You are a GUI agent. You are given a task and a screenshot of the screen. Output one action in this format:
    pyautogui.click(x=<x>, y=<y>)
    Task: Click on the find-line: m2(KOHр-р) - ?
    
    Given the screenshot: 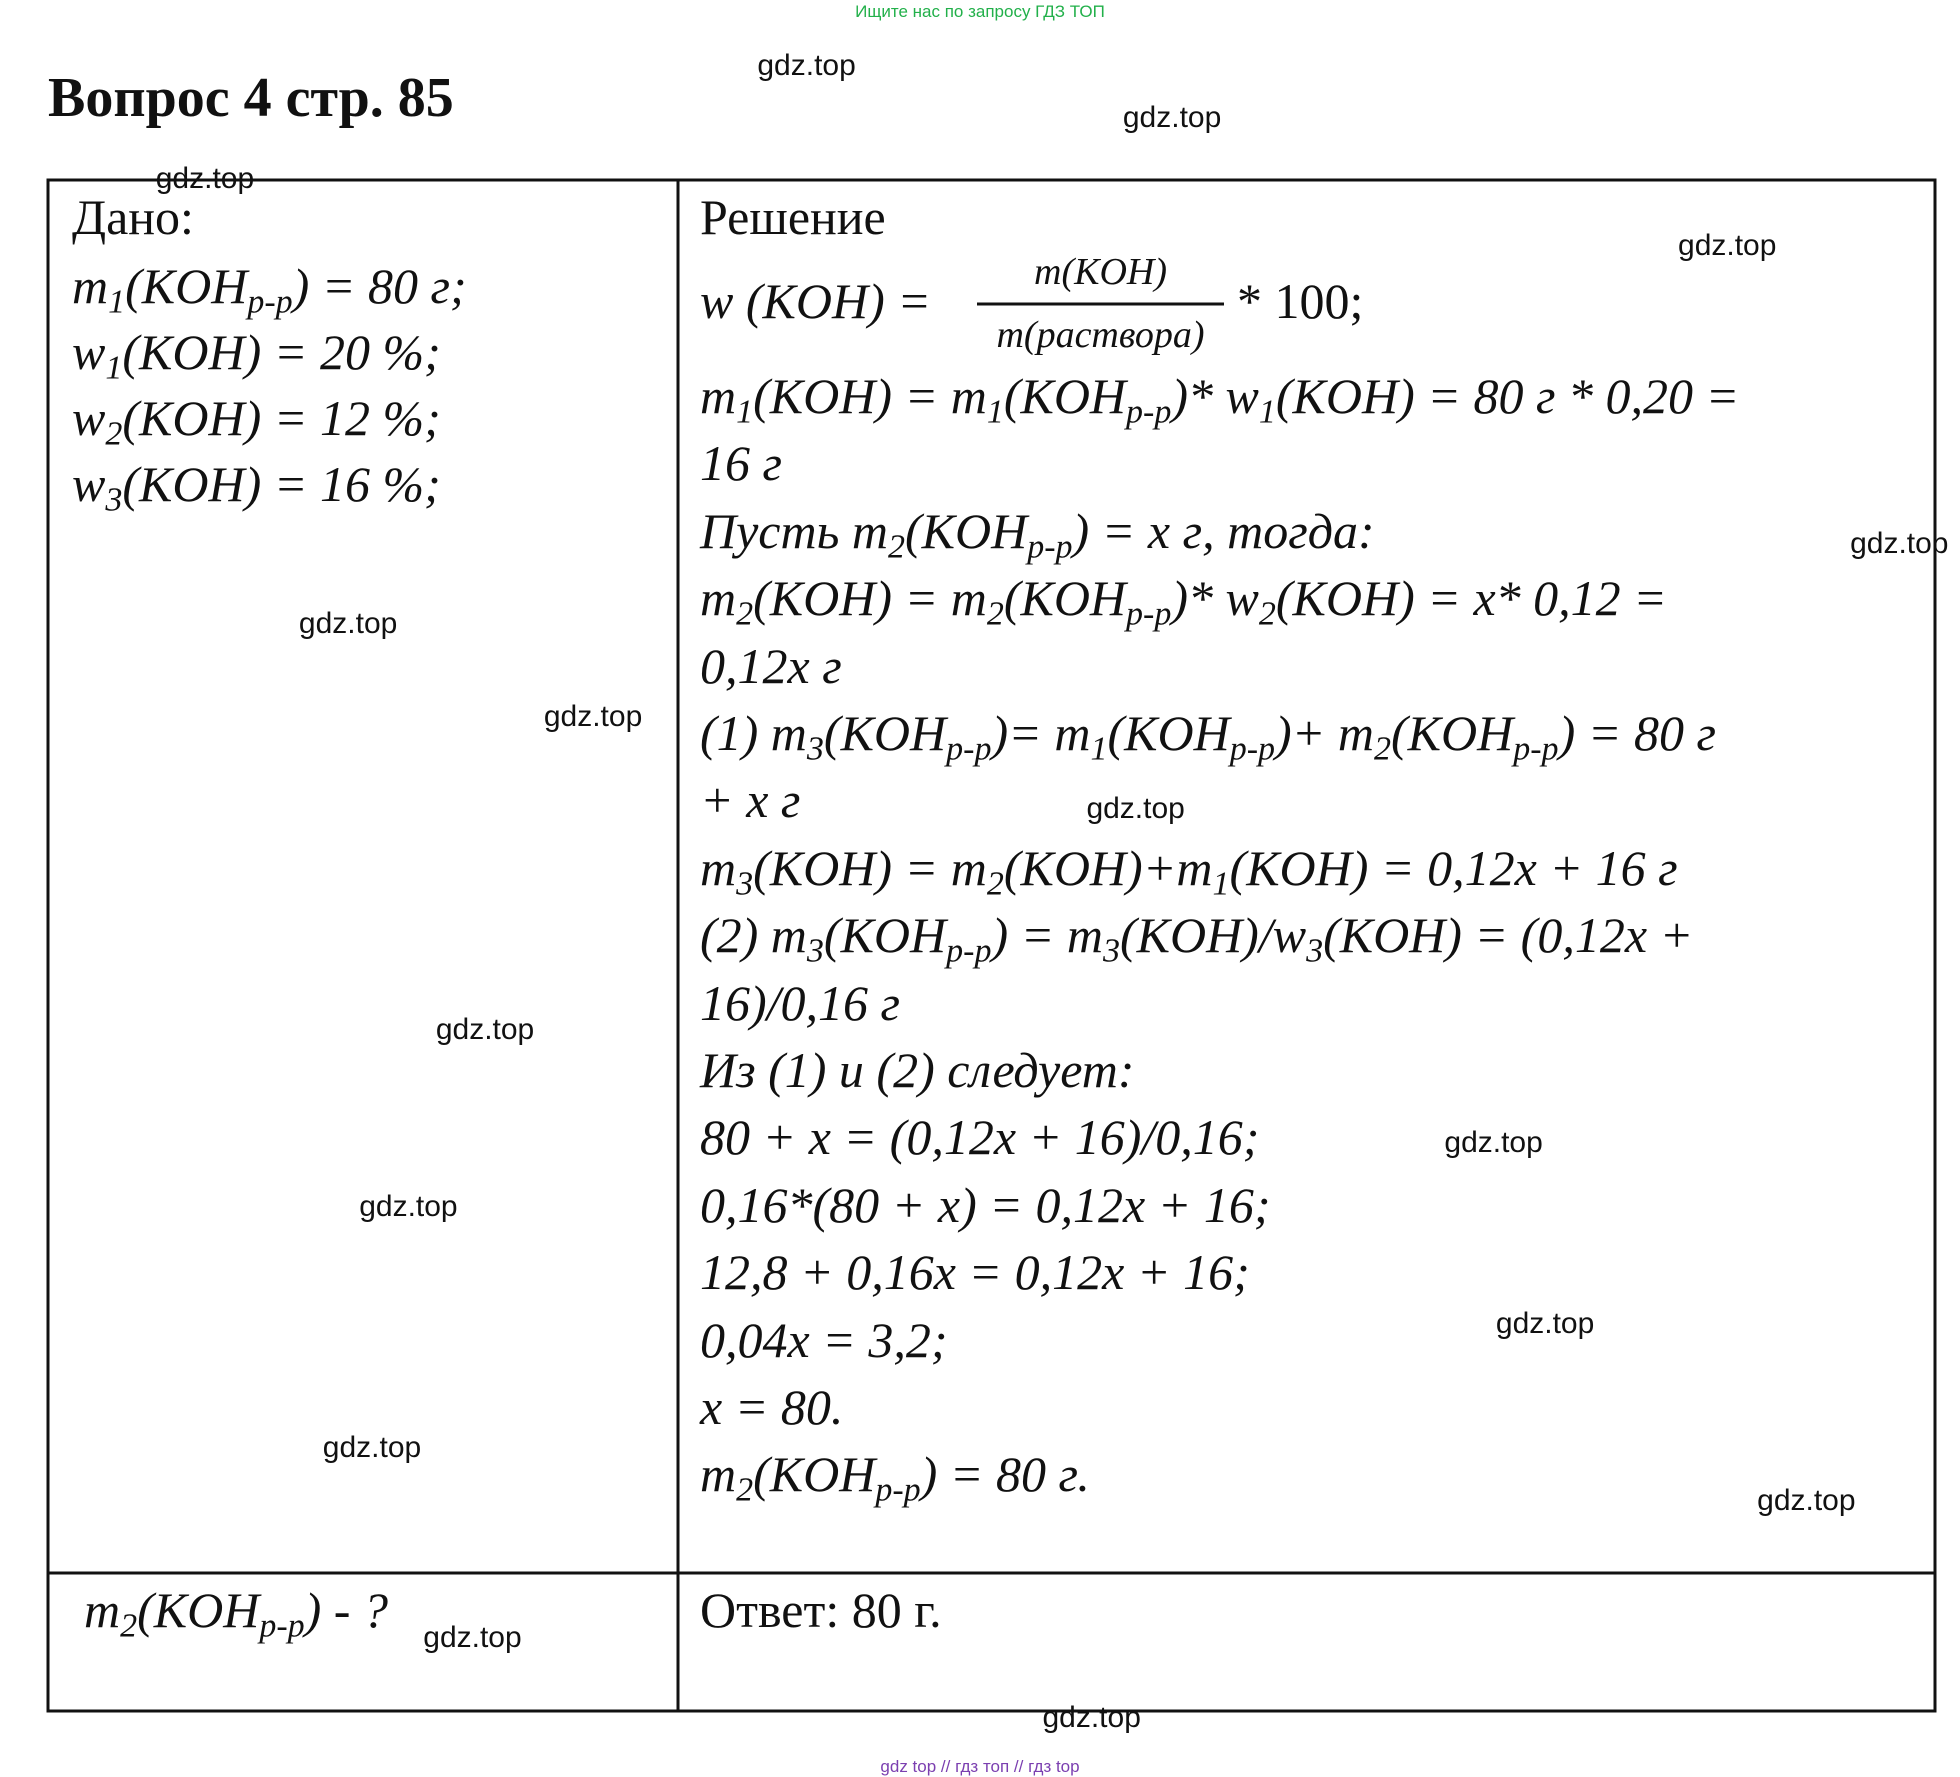 What is the action you would take?
    pyautogui.click(x=236, y=1611)
    